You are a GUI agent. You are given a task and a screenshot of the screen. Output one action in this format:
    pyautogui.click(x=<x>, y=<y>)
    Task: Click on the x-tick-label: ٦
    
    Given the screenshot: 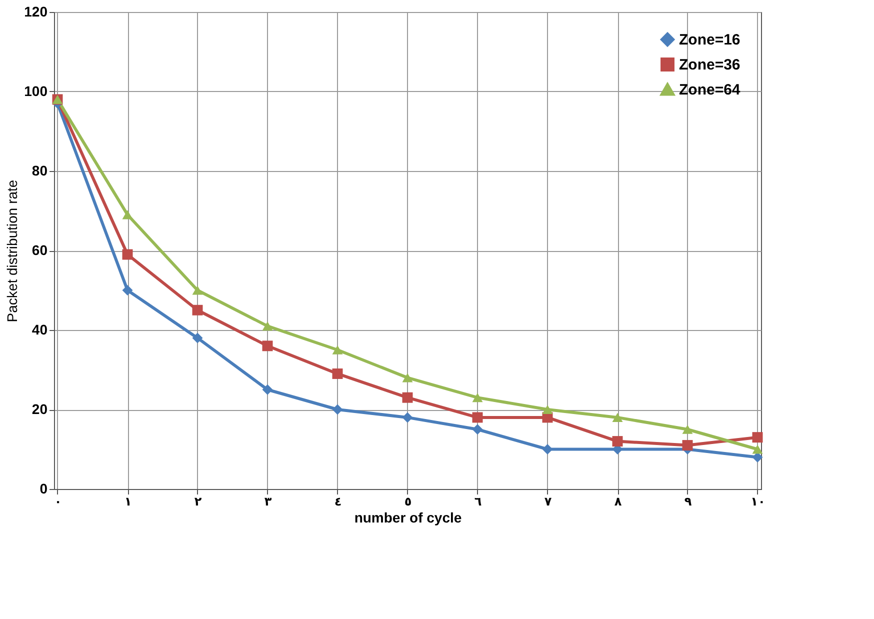 What is the action you would take?
    pyautogui.click(x=478, y=501)
    